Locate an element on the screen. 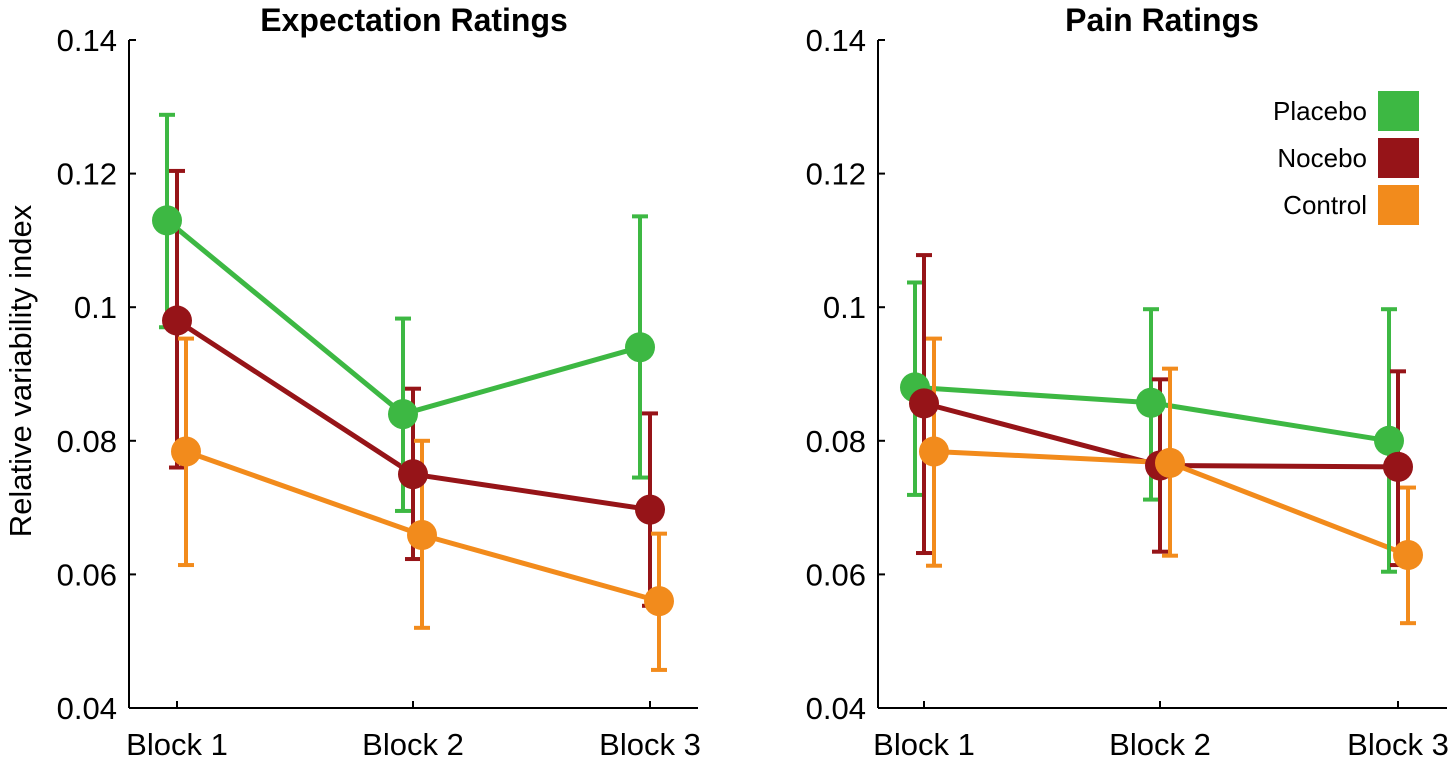 This screenshot has width=1456, height=758. series-markers is located at coordinates (1161, 471).